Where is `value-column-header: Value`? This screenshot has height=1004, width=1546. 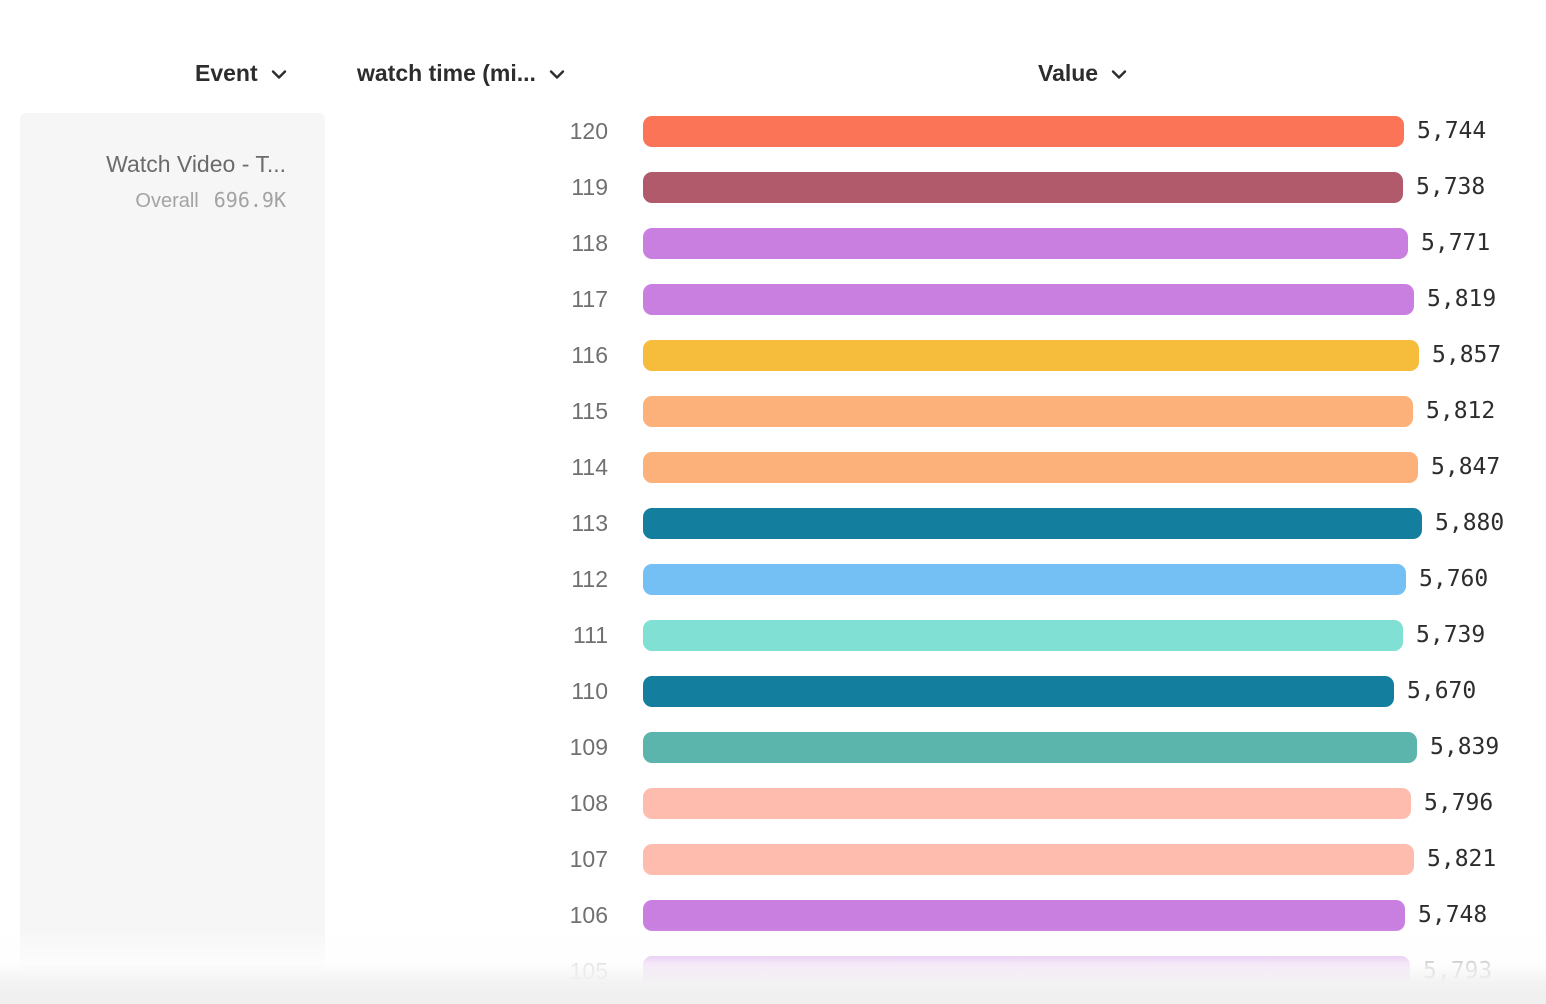 value-column-header: Value is located at coordinates (1082, 73).